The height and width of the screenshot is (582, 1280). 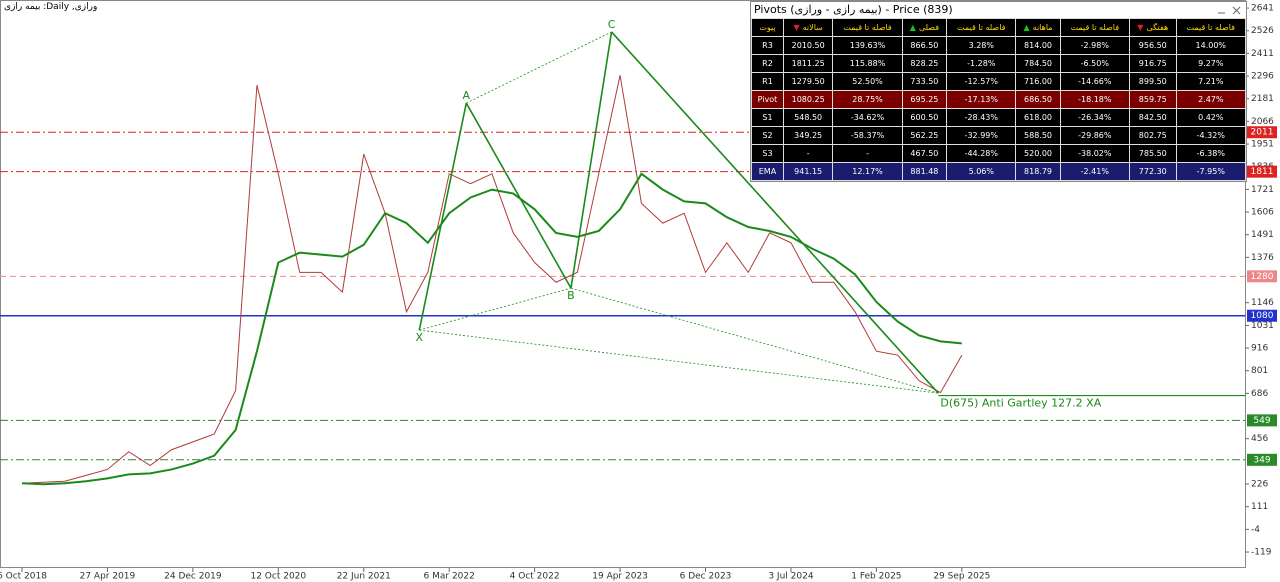 I want to click on header-cell: سالانه▼, so click(x=808, y=27).